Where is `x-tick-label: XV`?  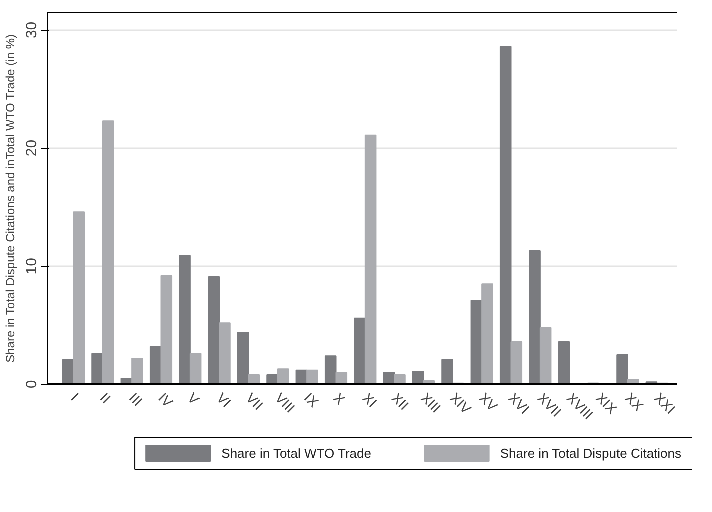
x-tick-label: XV is located at coordinates (489, 402).